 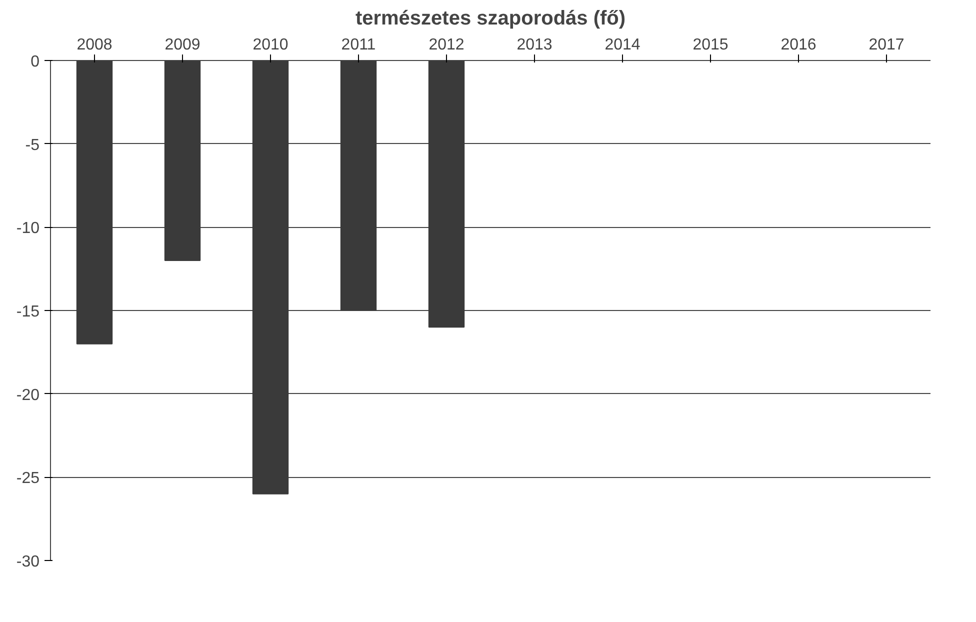 I want to click on x-tick-label: 2009, so click(x=182, y=45).